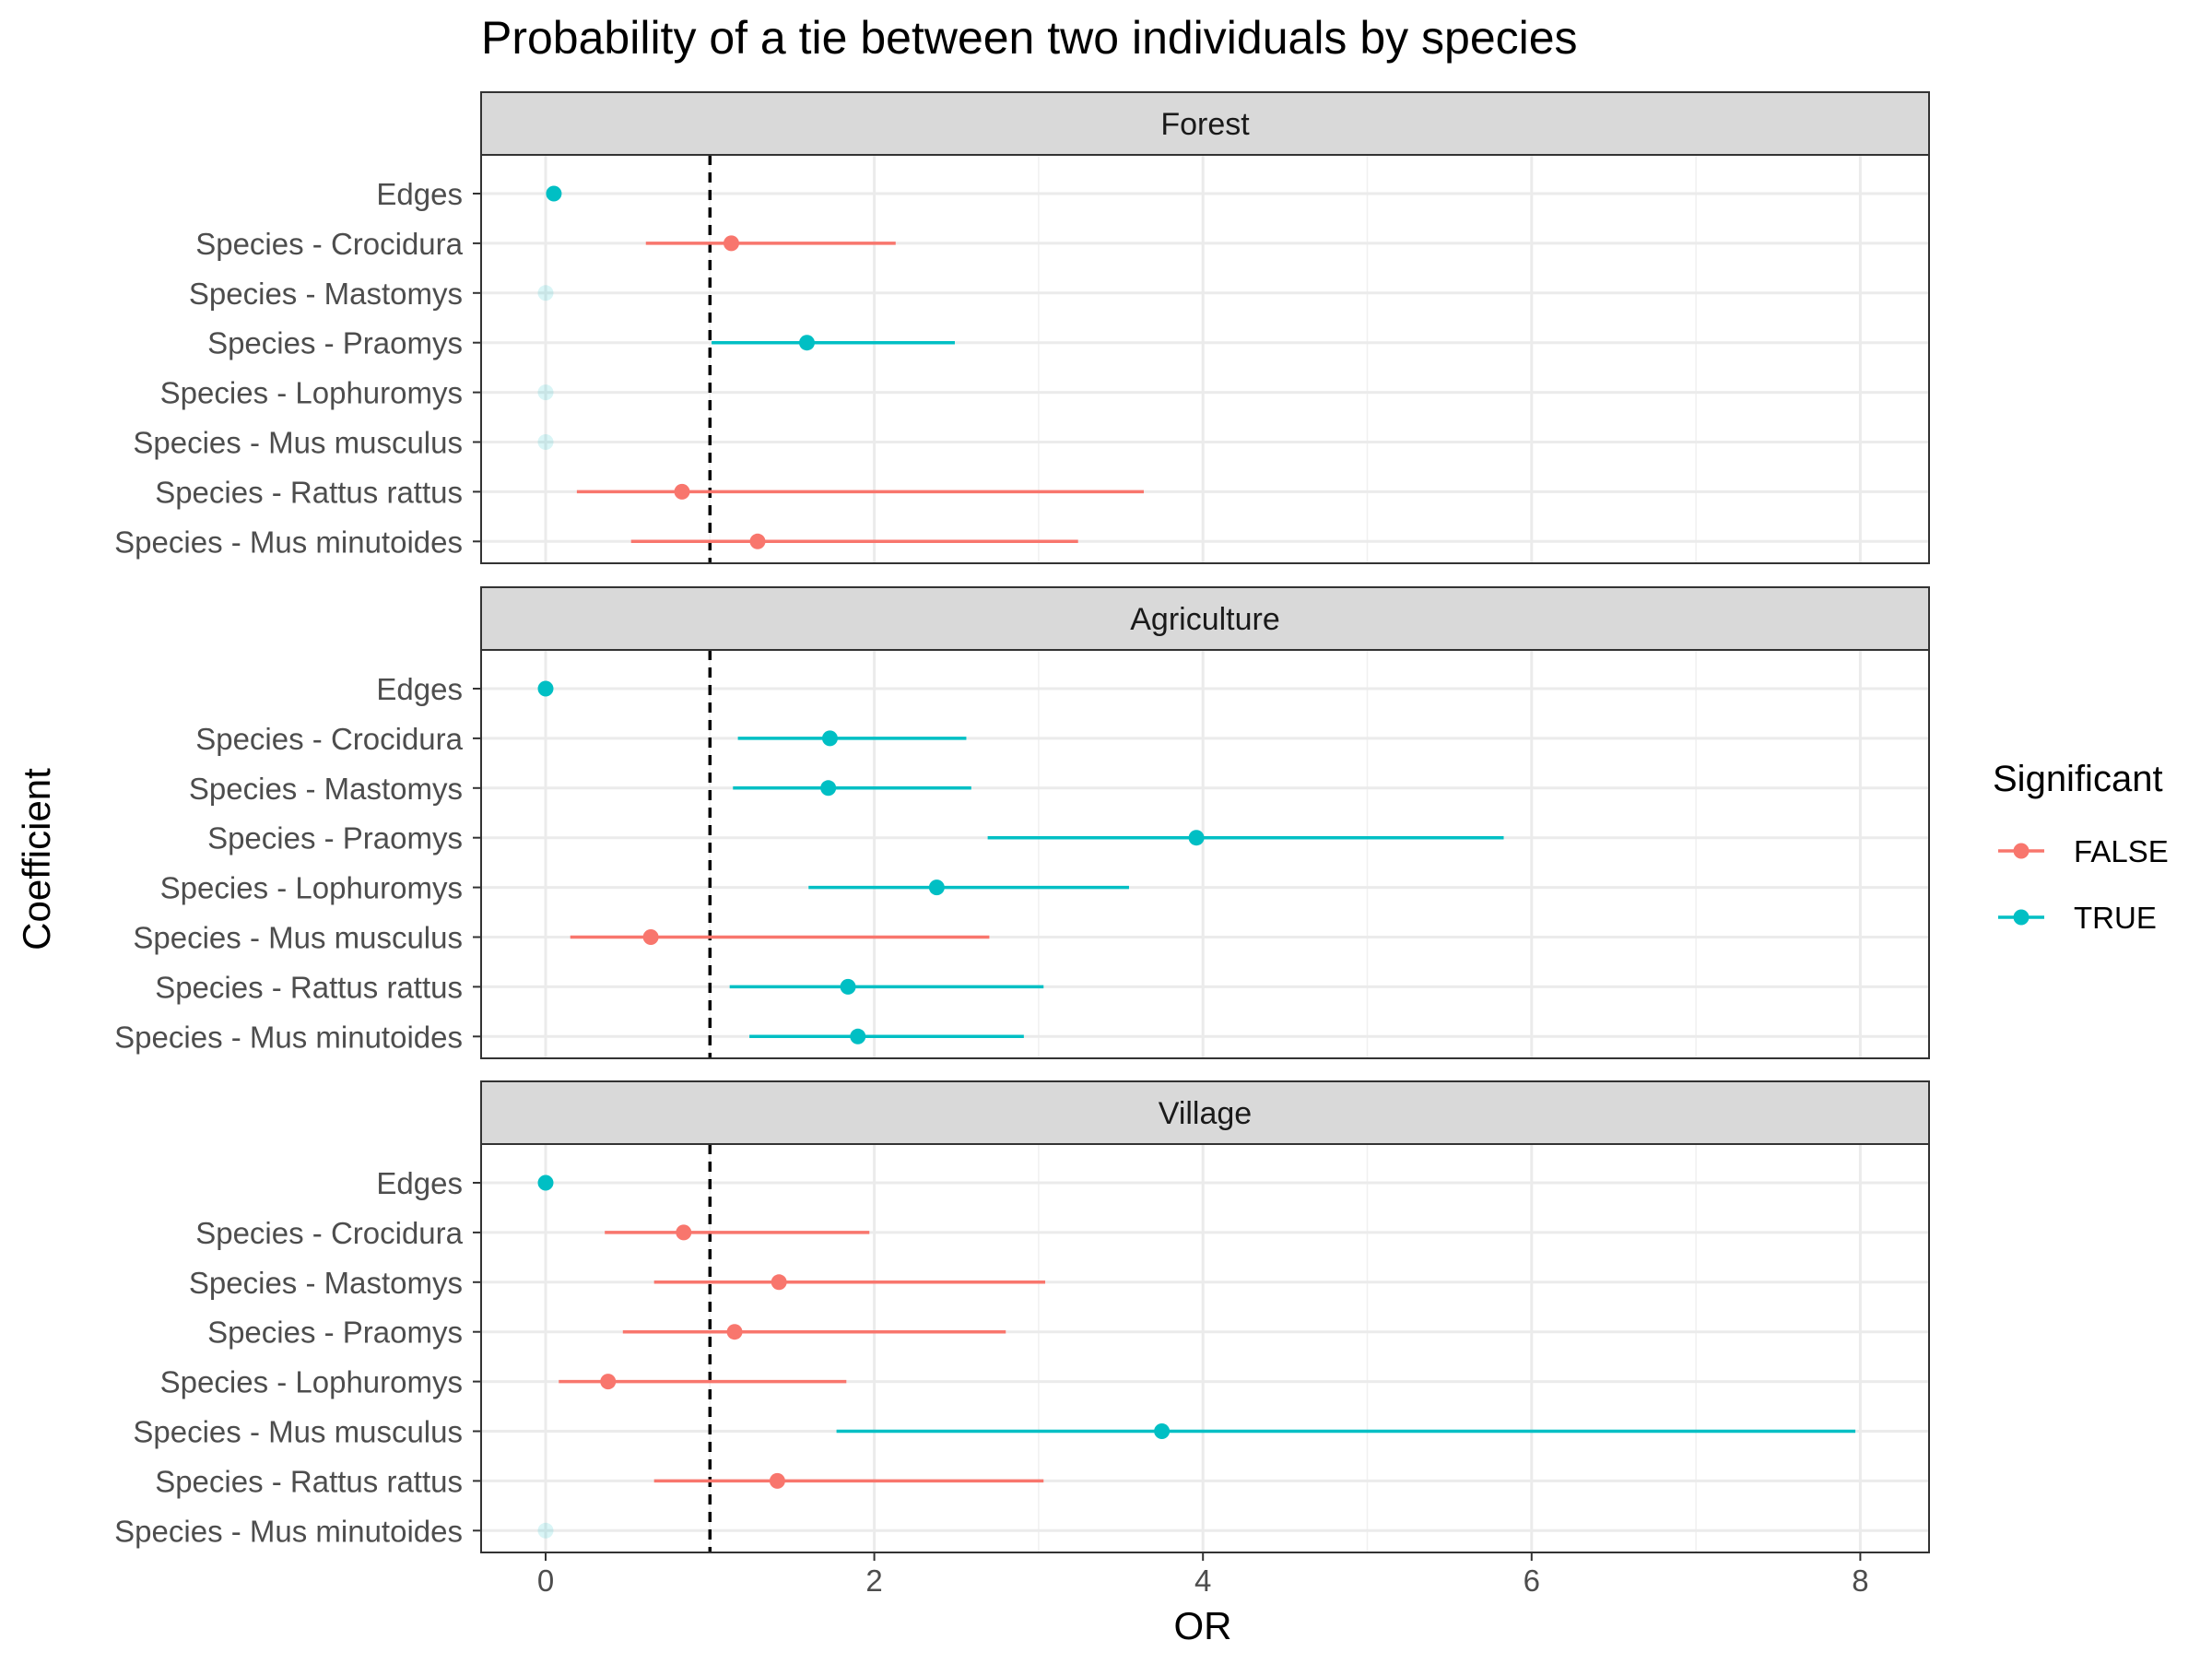 This screenshot has width=2212, height=1664. What do you see at coordinates (2078, 779) in the screenshot?
I see `legend-title: Significant` at bounding box center [2078, 779].